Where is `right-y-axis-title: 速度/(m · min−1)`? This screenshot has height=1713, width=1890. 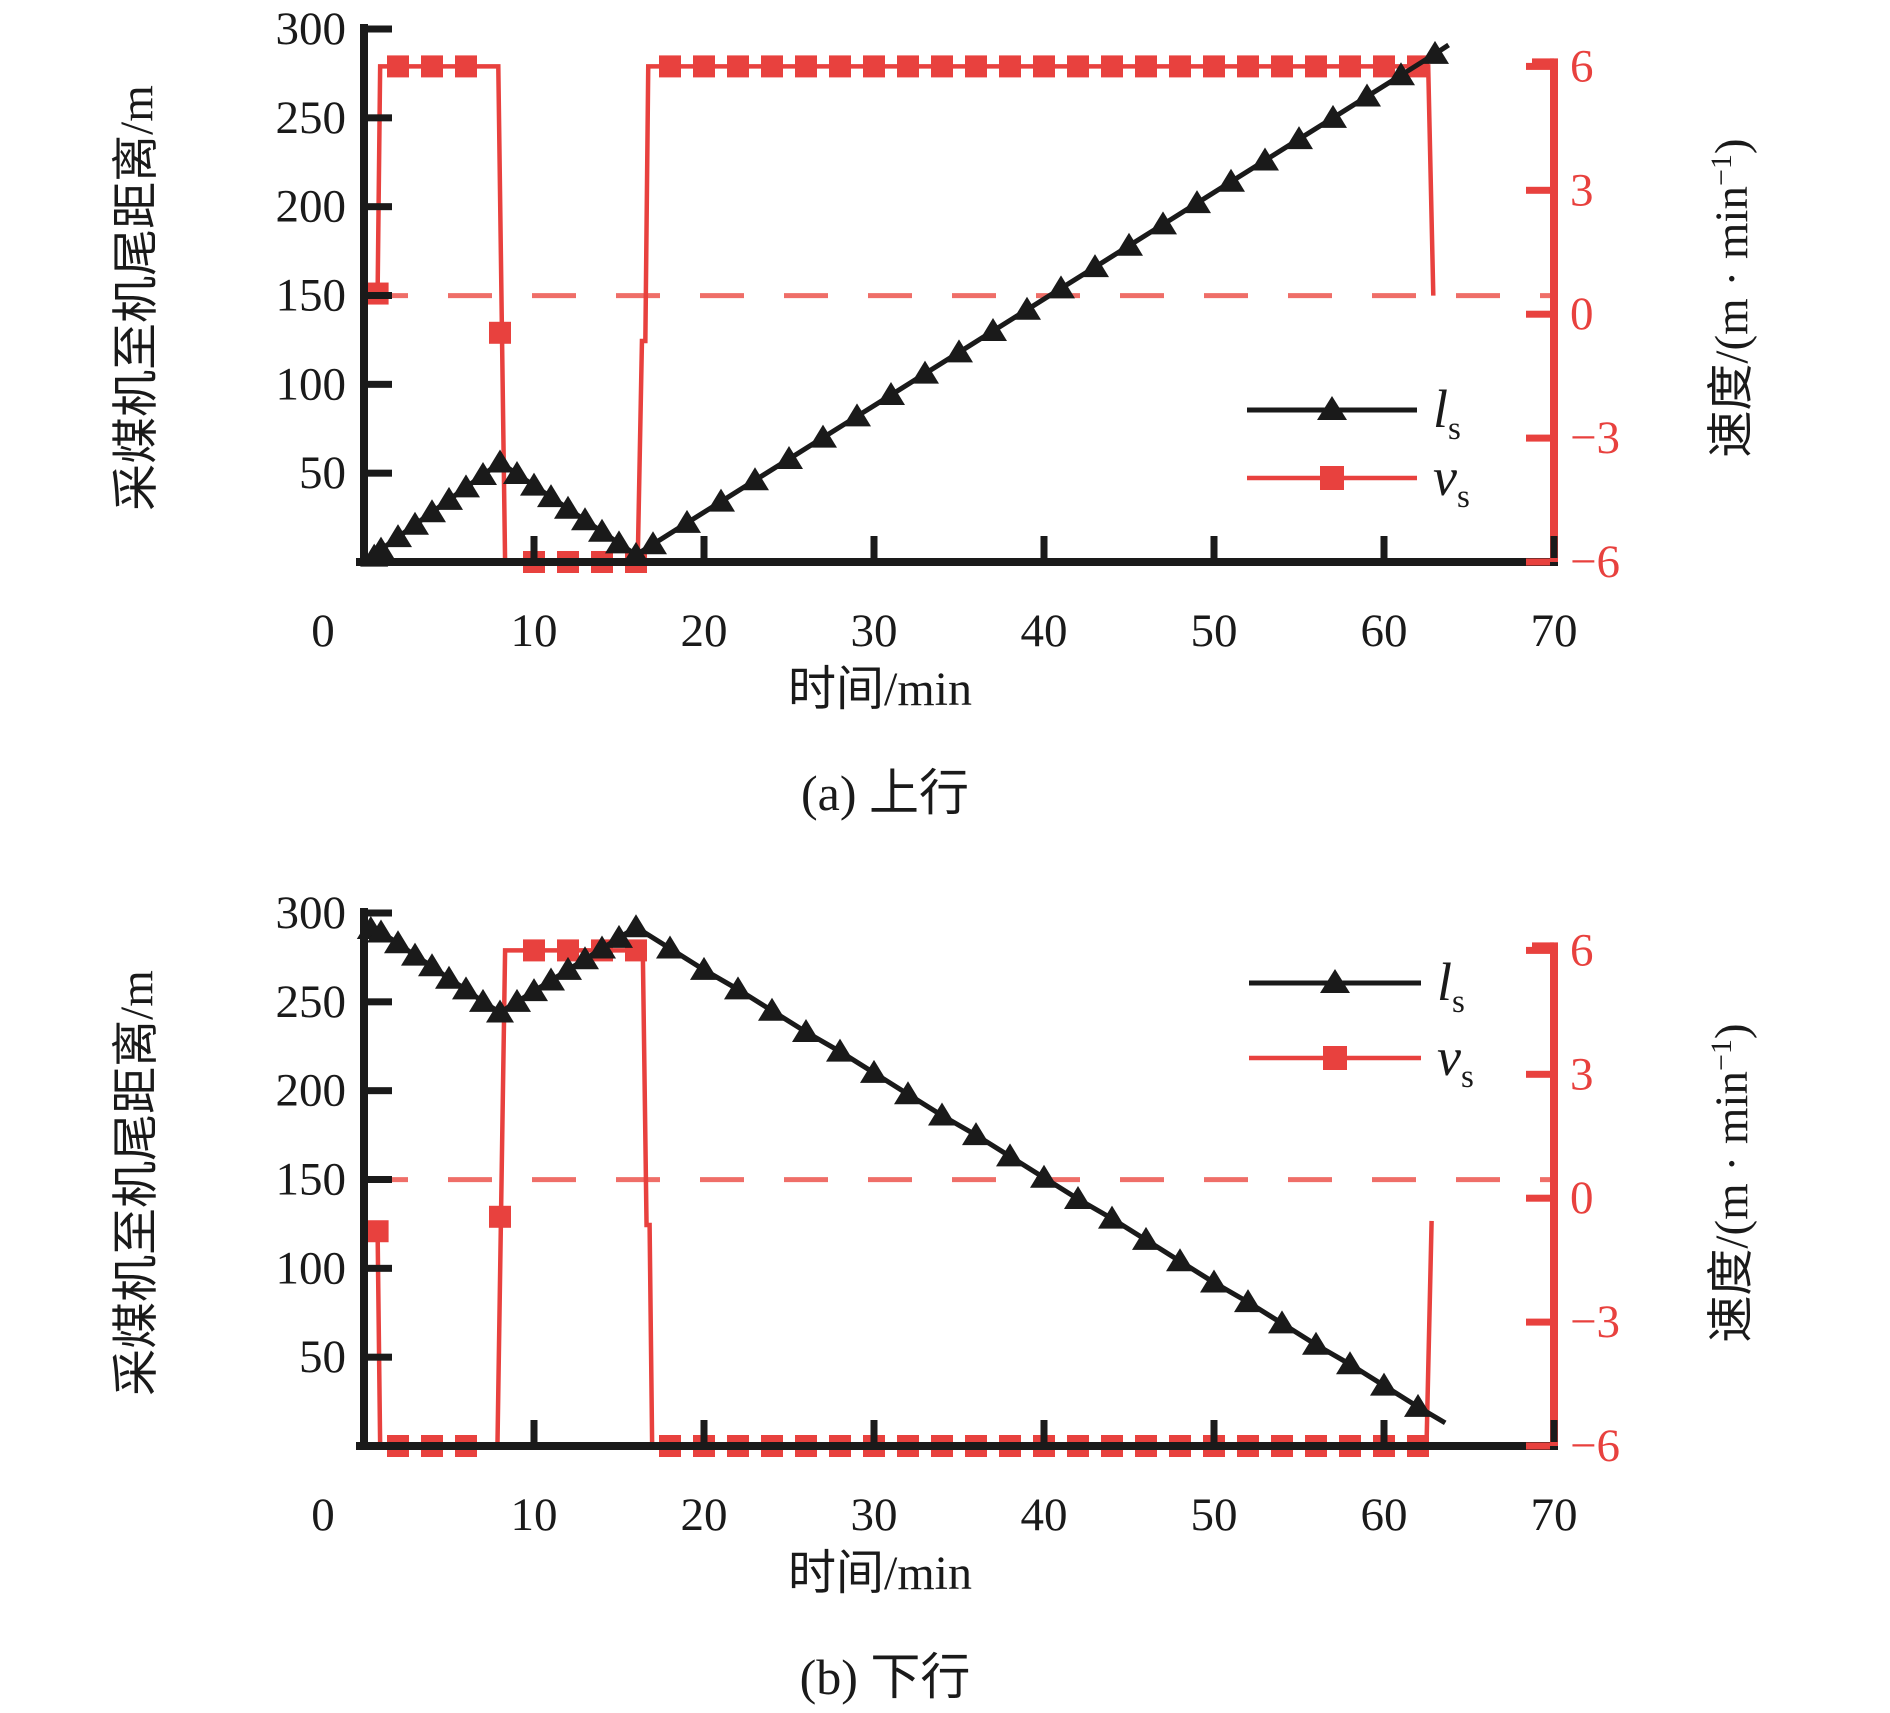
right-y-axis-title: 速度/(m · min−1) is located at coordinates (1731, 297).